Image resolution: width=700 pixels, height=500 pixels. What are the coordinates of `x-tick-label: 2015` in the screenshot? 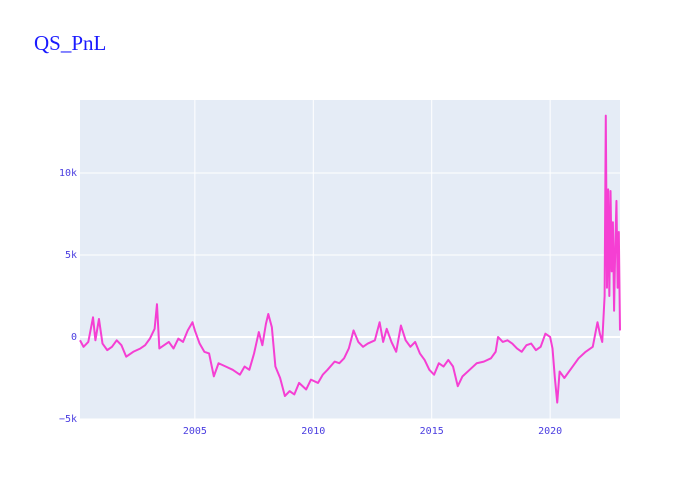 It's located at (432, 431).